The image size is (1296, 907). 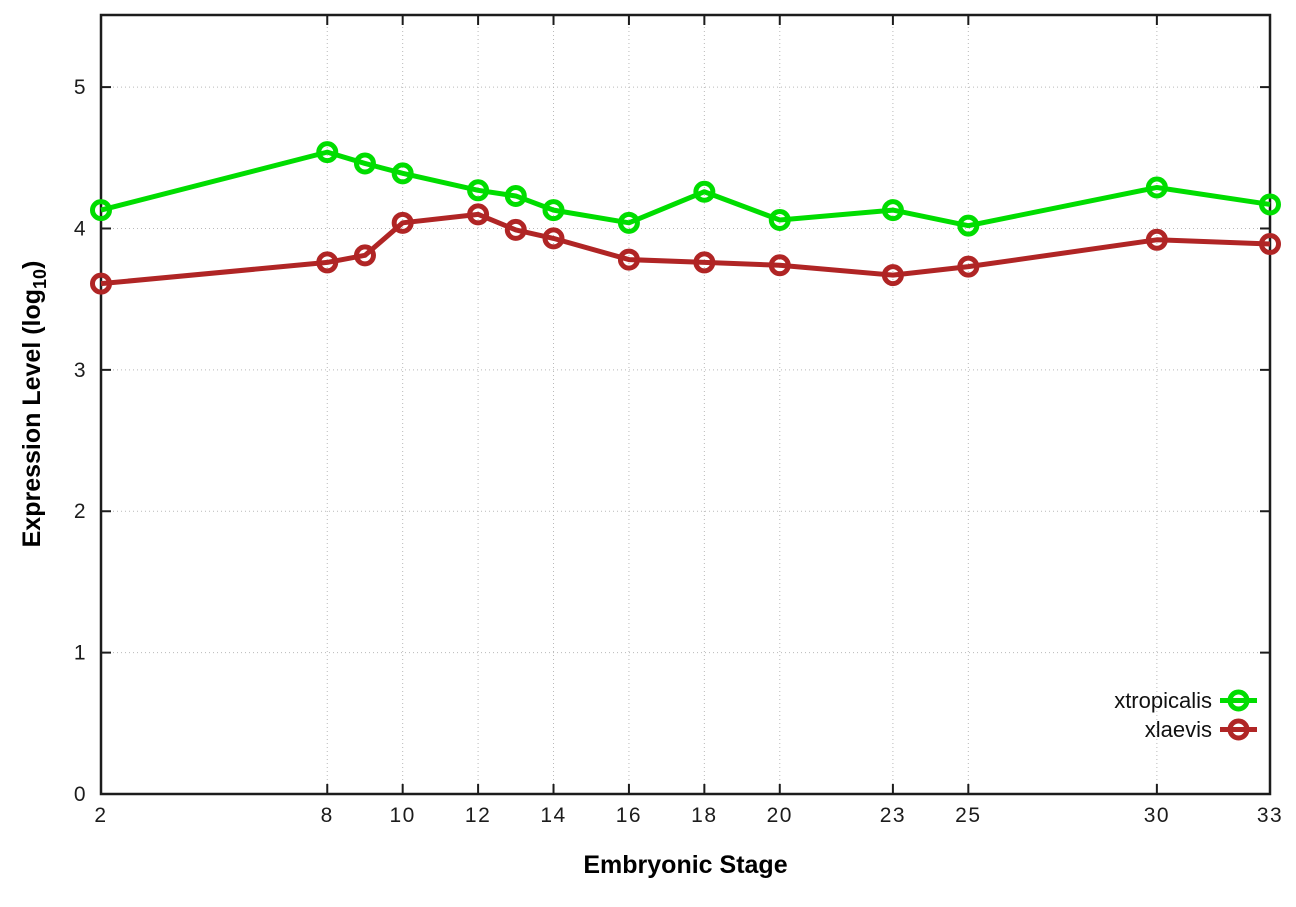 I want to click on y-tick-label: 4, so click(x=80, y=228).